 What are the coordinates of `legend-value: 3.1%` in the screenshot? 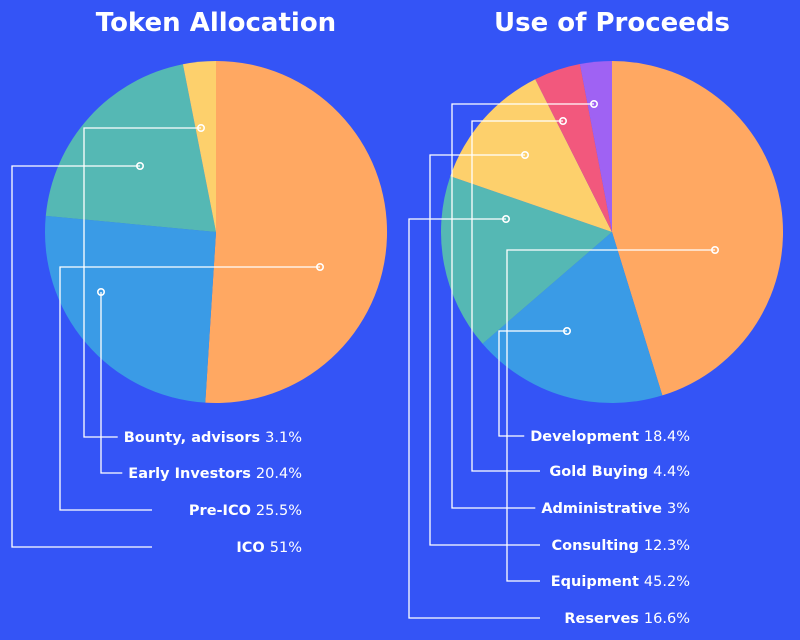 It's located at (283, 438).